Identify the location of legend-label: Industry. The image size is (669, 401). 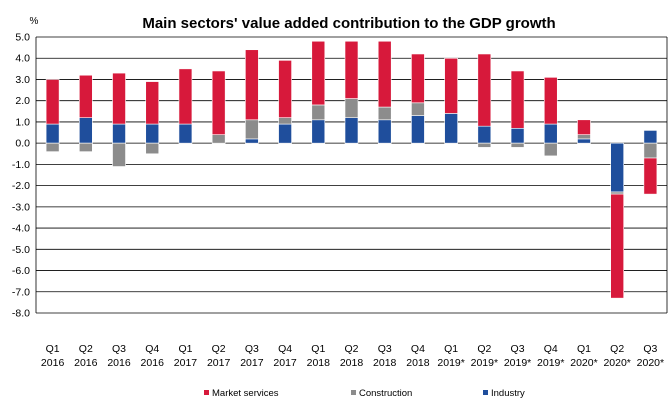
(508, 393).